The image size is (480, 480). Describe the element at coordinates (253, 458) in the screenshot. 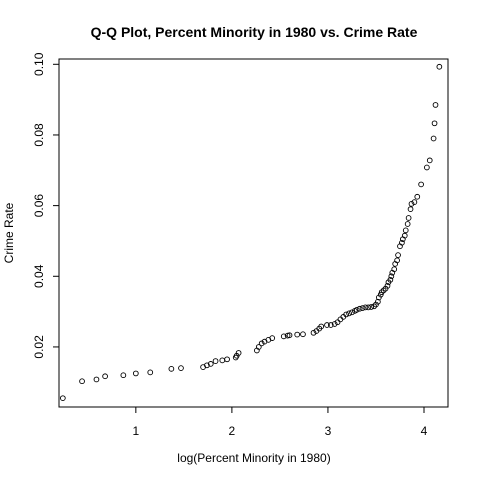

I see `x-axis-label: log(Percent Minority in 1980)` at that location.